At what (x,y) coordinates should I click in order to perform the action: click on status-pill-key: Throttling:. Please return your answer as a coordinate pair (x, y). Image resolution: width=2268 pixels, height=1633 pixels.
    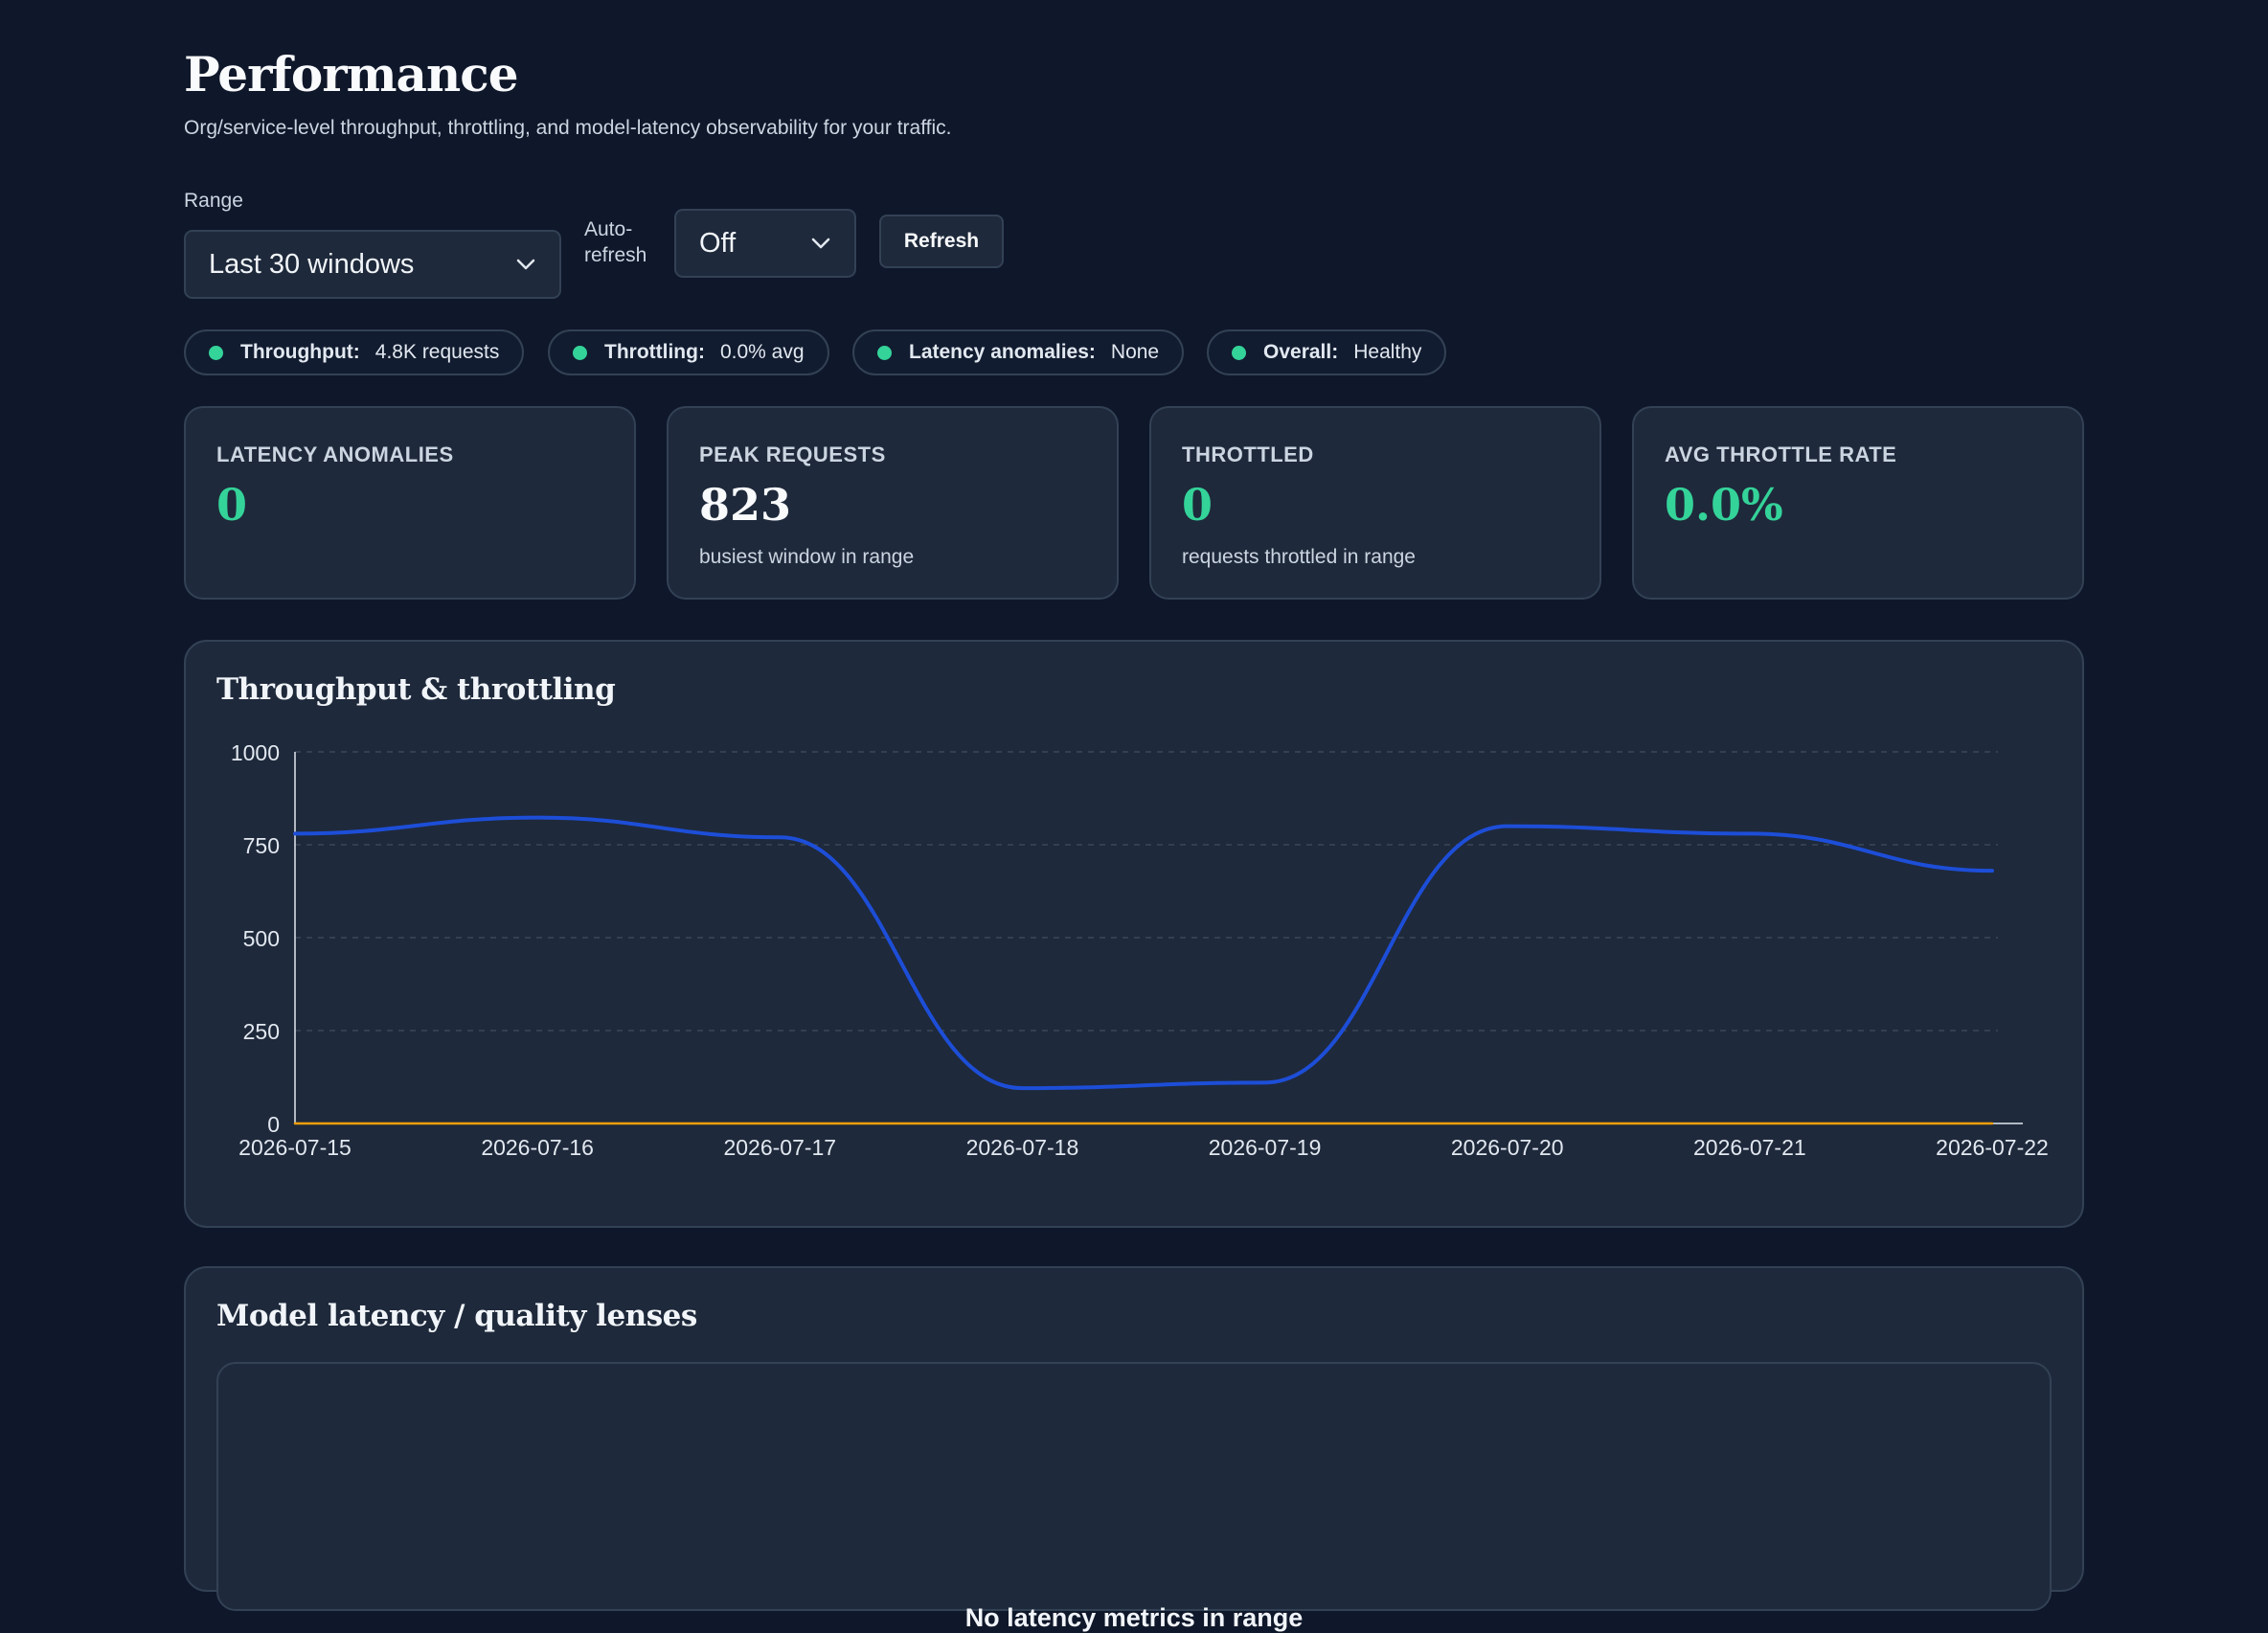
    Looking at the image, I should click on (654, 352).